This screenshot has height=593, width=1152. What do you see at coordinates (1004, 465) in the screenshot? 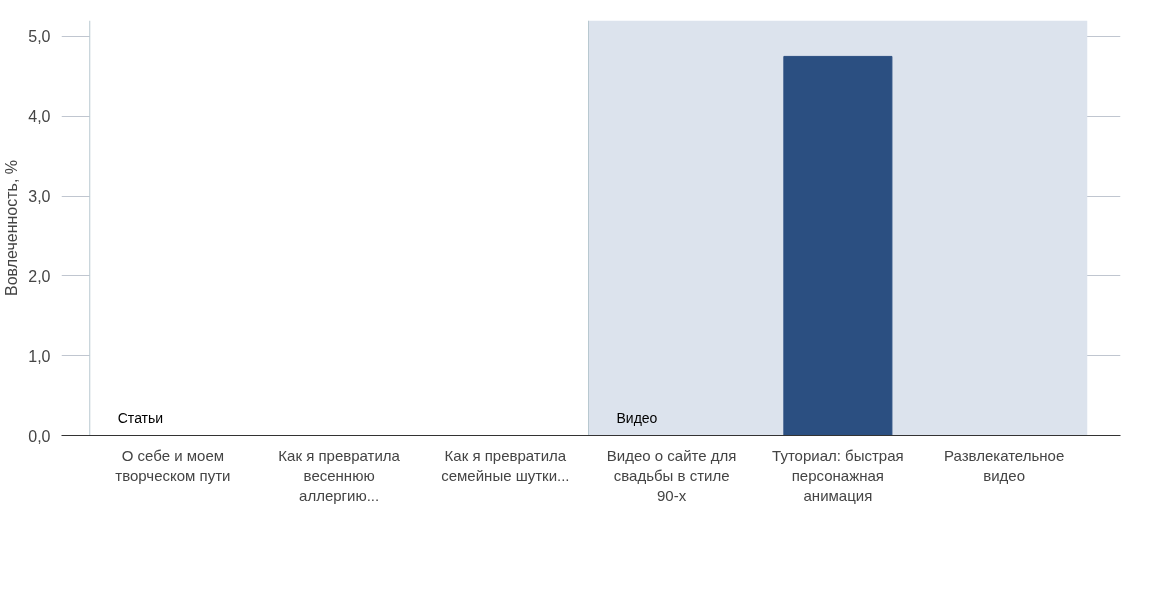
I see `x-tick-label: Развлекательное видео` at bounding box center [1004, 465].